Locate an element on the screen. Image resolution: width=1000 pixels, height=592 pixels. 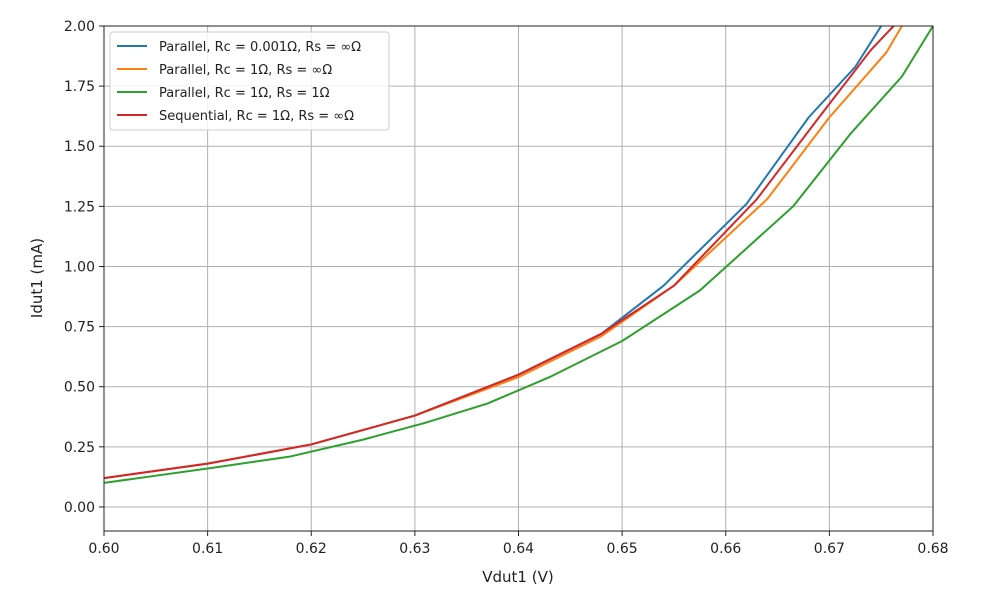
y-axis-label: Idut1 (mA) is located at coordinates (37, 278).